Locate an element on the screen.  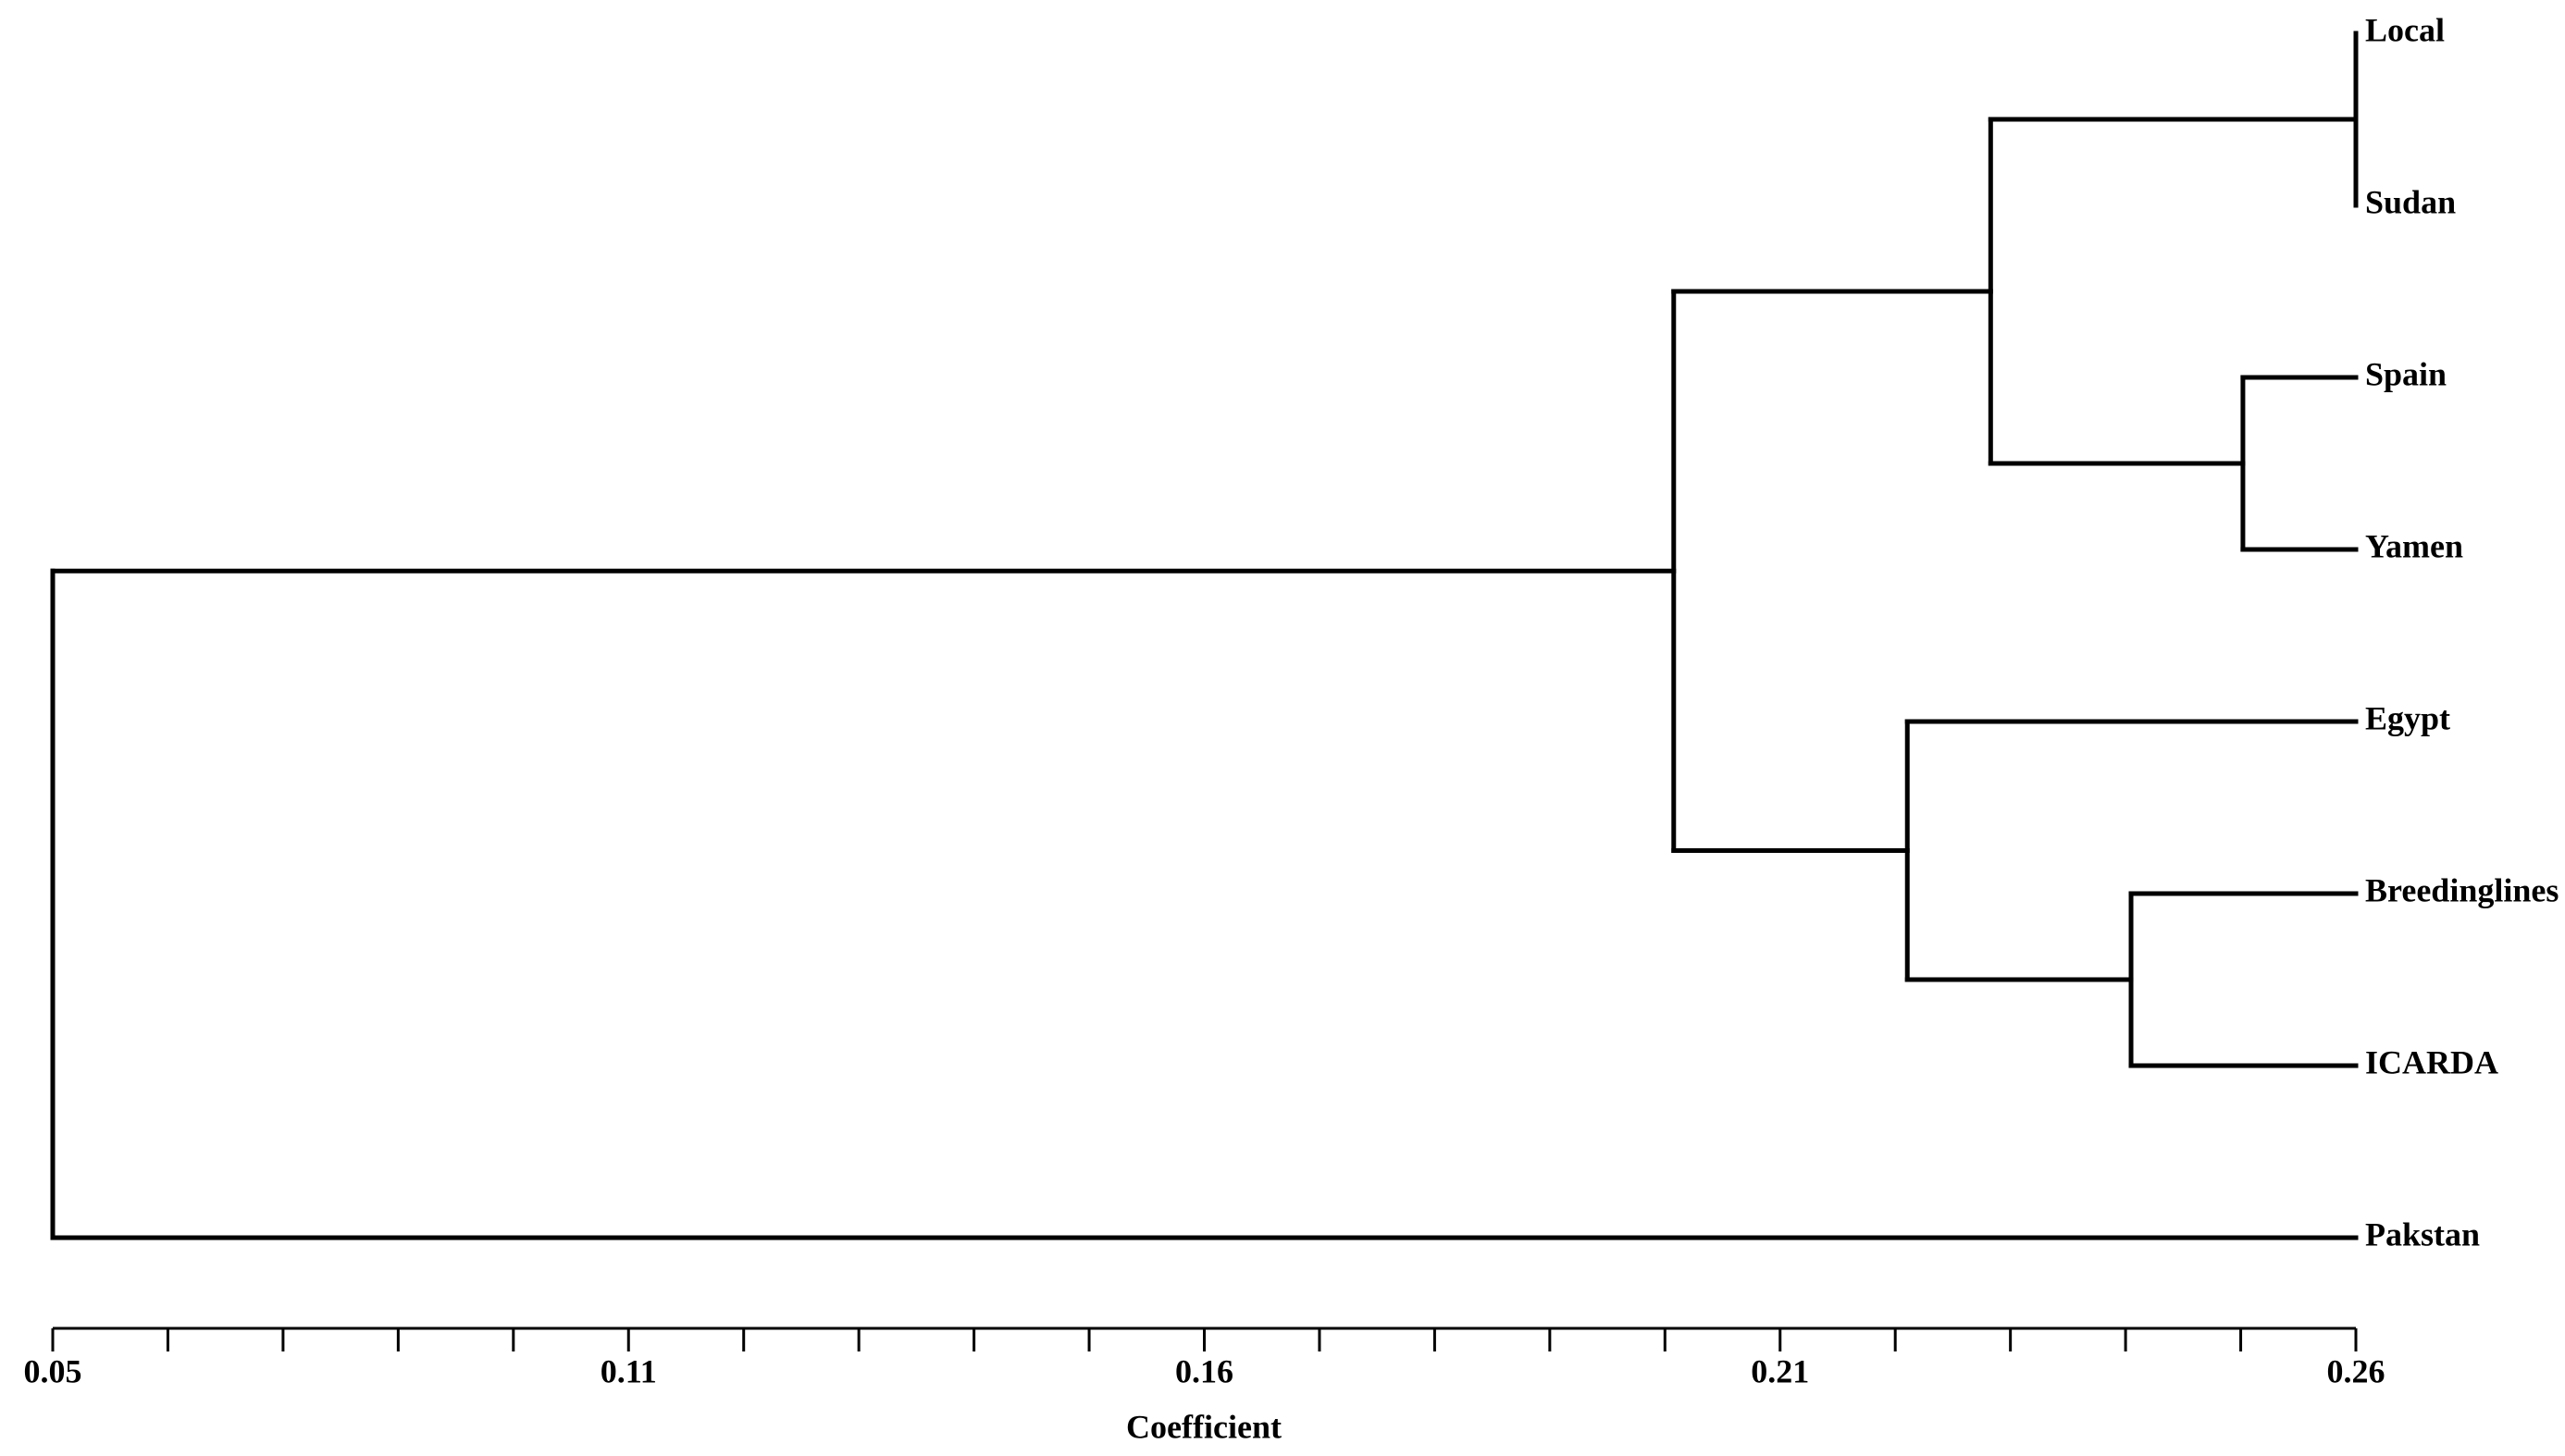
leaf-label: Pakstan is located at coordinates (2422, 1233).